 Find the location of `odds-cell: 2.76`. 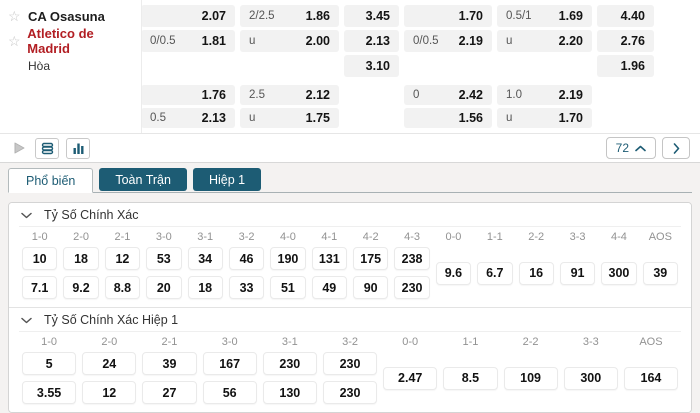

odds-cell: 2.76 is located at coordinates (625, 41).